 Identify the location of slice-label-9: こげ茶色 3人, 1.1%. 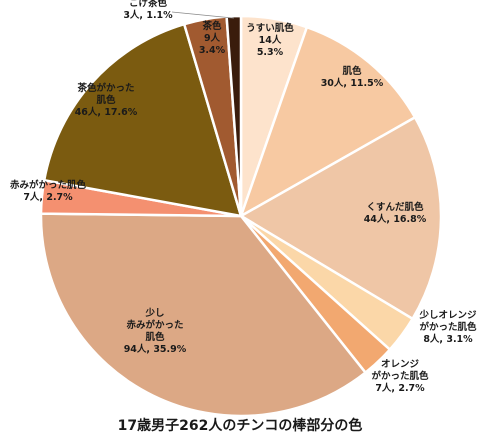
(148, 10).